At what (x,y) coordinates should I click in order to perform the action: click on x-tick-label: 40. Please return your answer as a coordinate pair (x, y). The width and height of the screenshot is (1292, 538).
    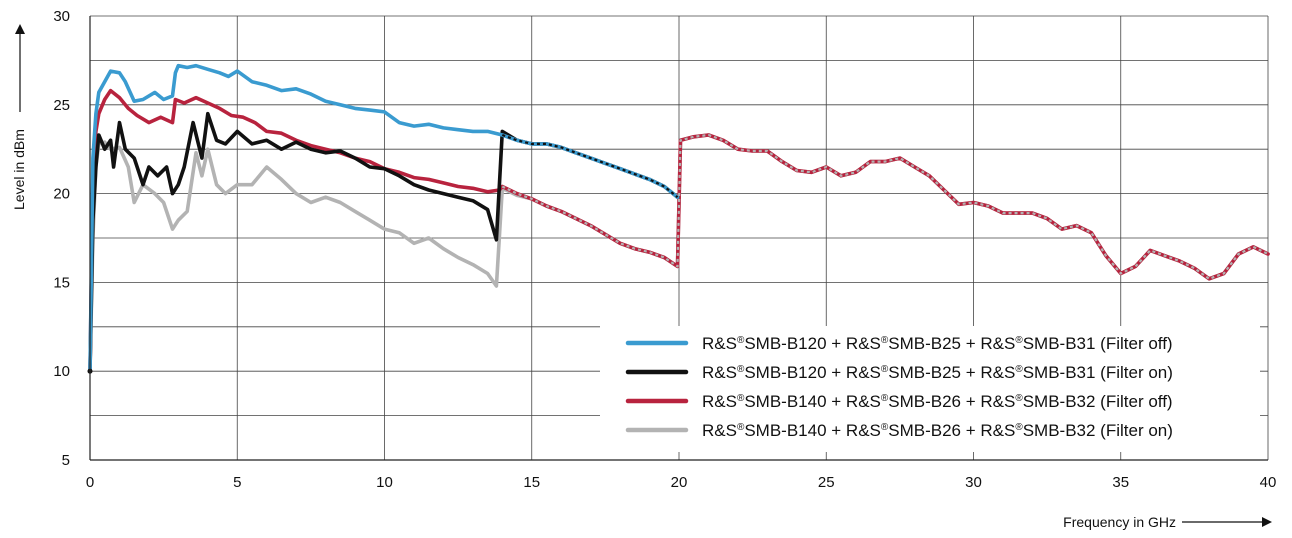
    Looking at the image, I should click on (1268, 482).